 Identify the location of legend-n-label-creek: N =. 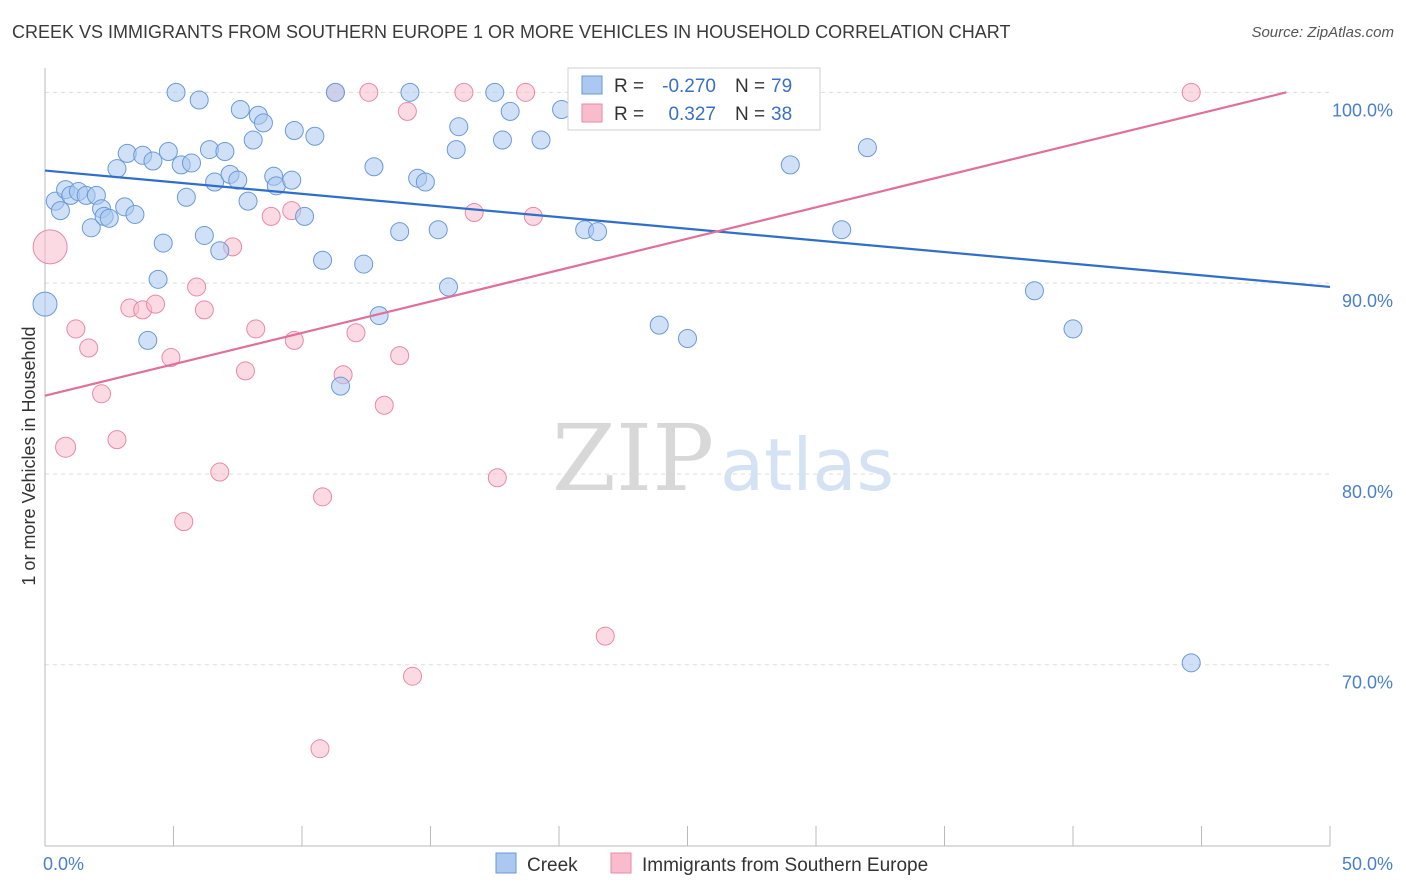
(750, 86).